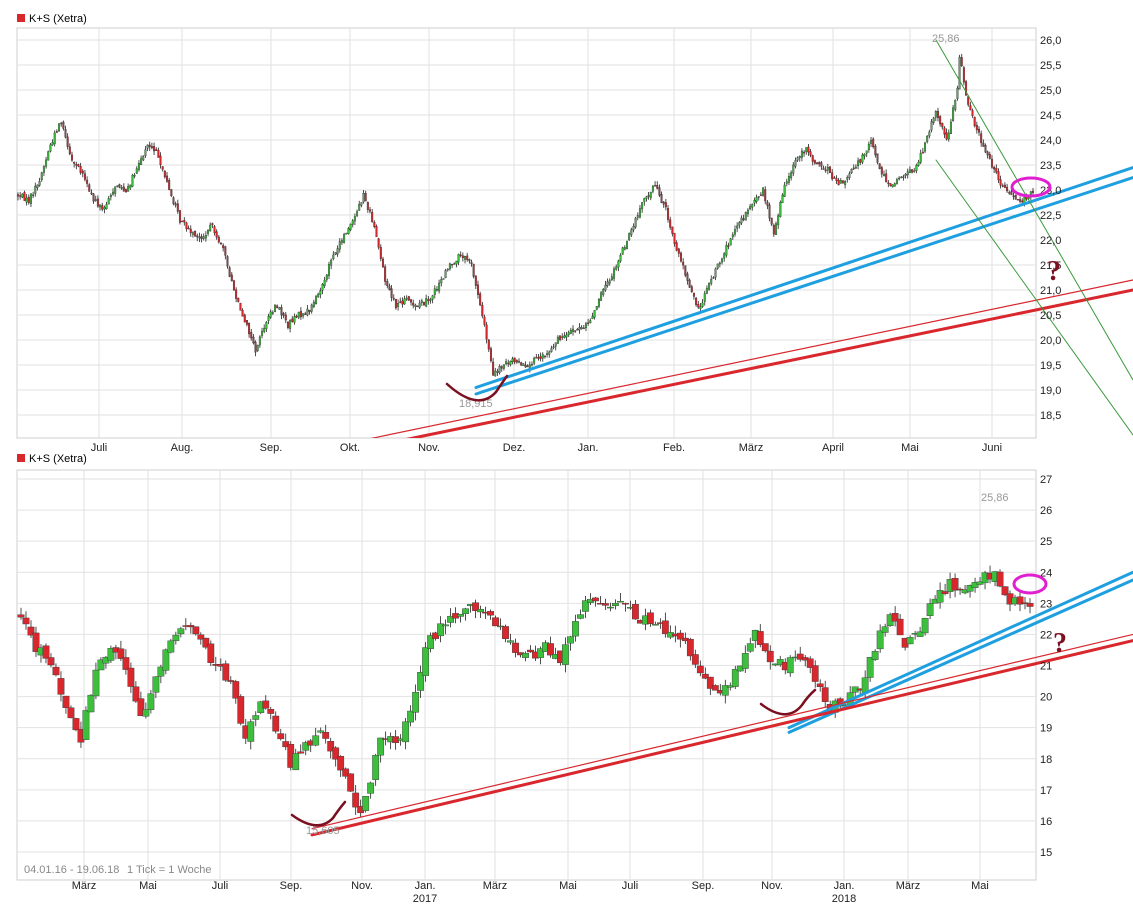  What do you see at coordinates (588, 448) in the screenshot?
I see `x-tick-label: Jan.` at bounding box center [588, 448].